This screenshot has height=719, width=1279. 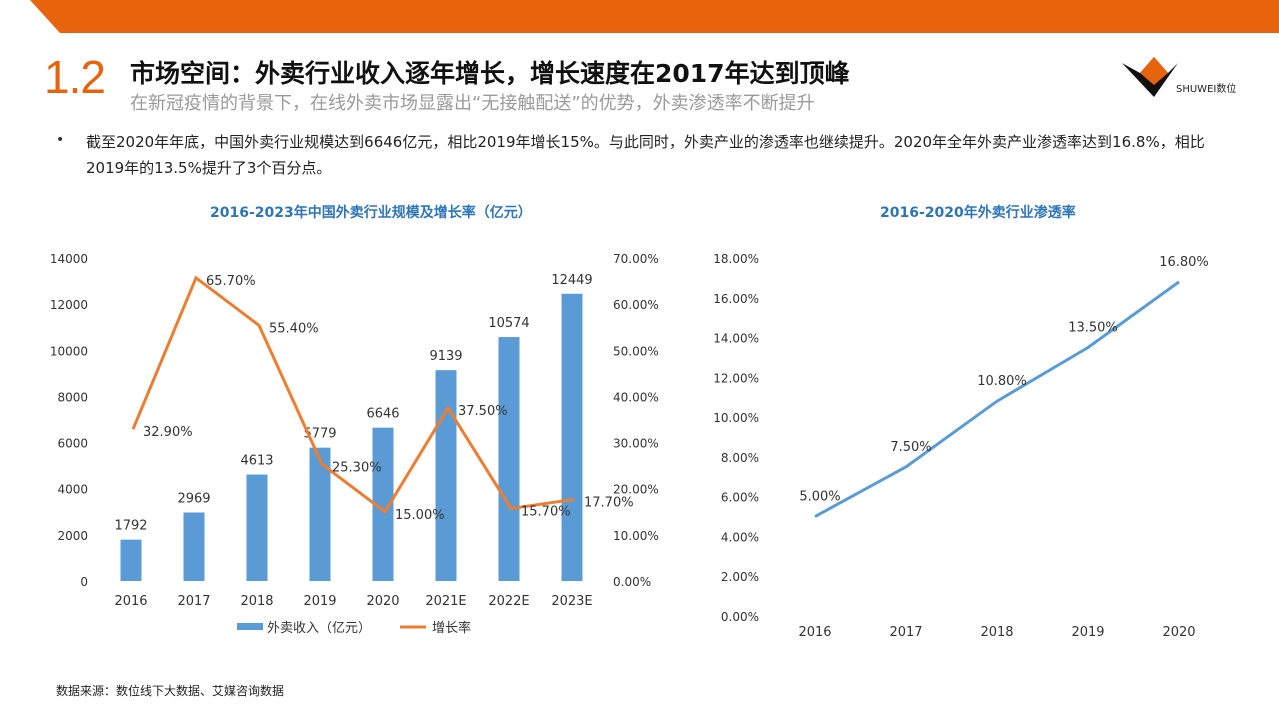 What do you see at coordinates (736, 259) in the screenshot?
I see `y-tick-label: 18.00%` at bounding box center [736, 259].